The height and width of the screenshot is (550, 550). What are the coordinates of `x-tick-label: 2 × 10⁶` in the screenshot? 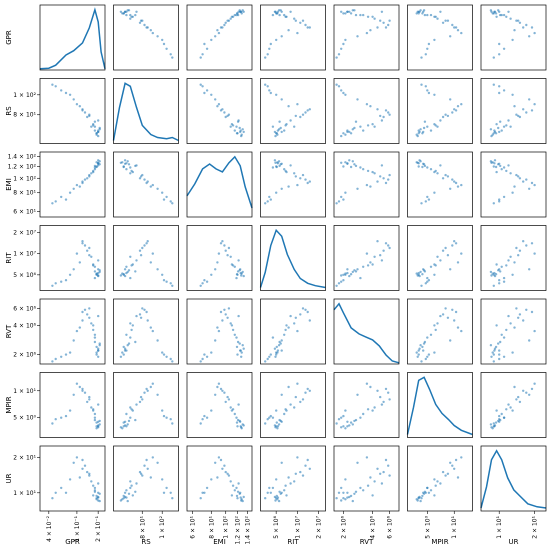 It's located at (343, 526).